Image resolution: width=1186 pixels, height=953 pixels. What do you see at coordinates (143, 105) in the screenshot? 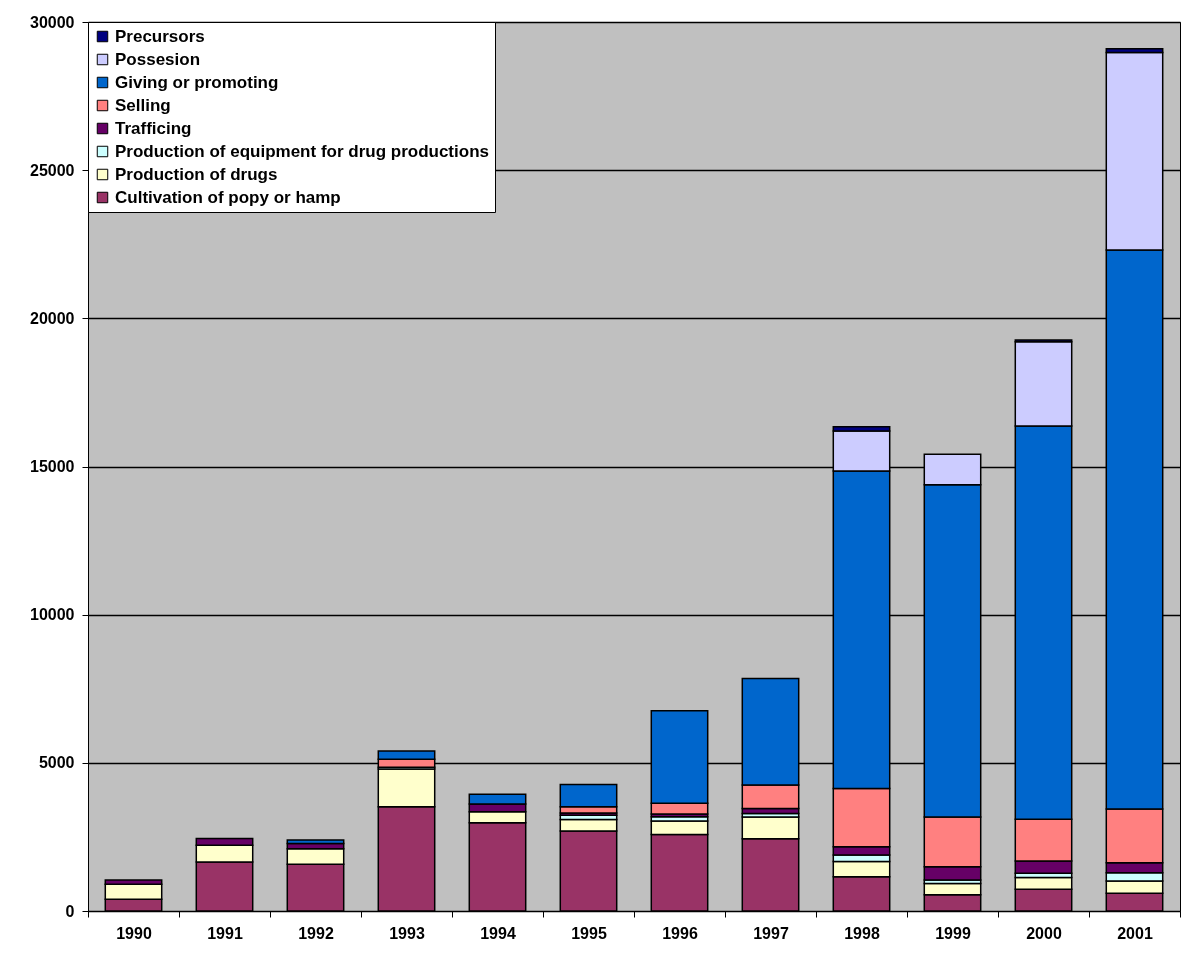
I see `legend-label: Selling` at bounding box center [143, 105].